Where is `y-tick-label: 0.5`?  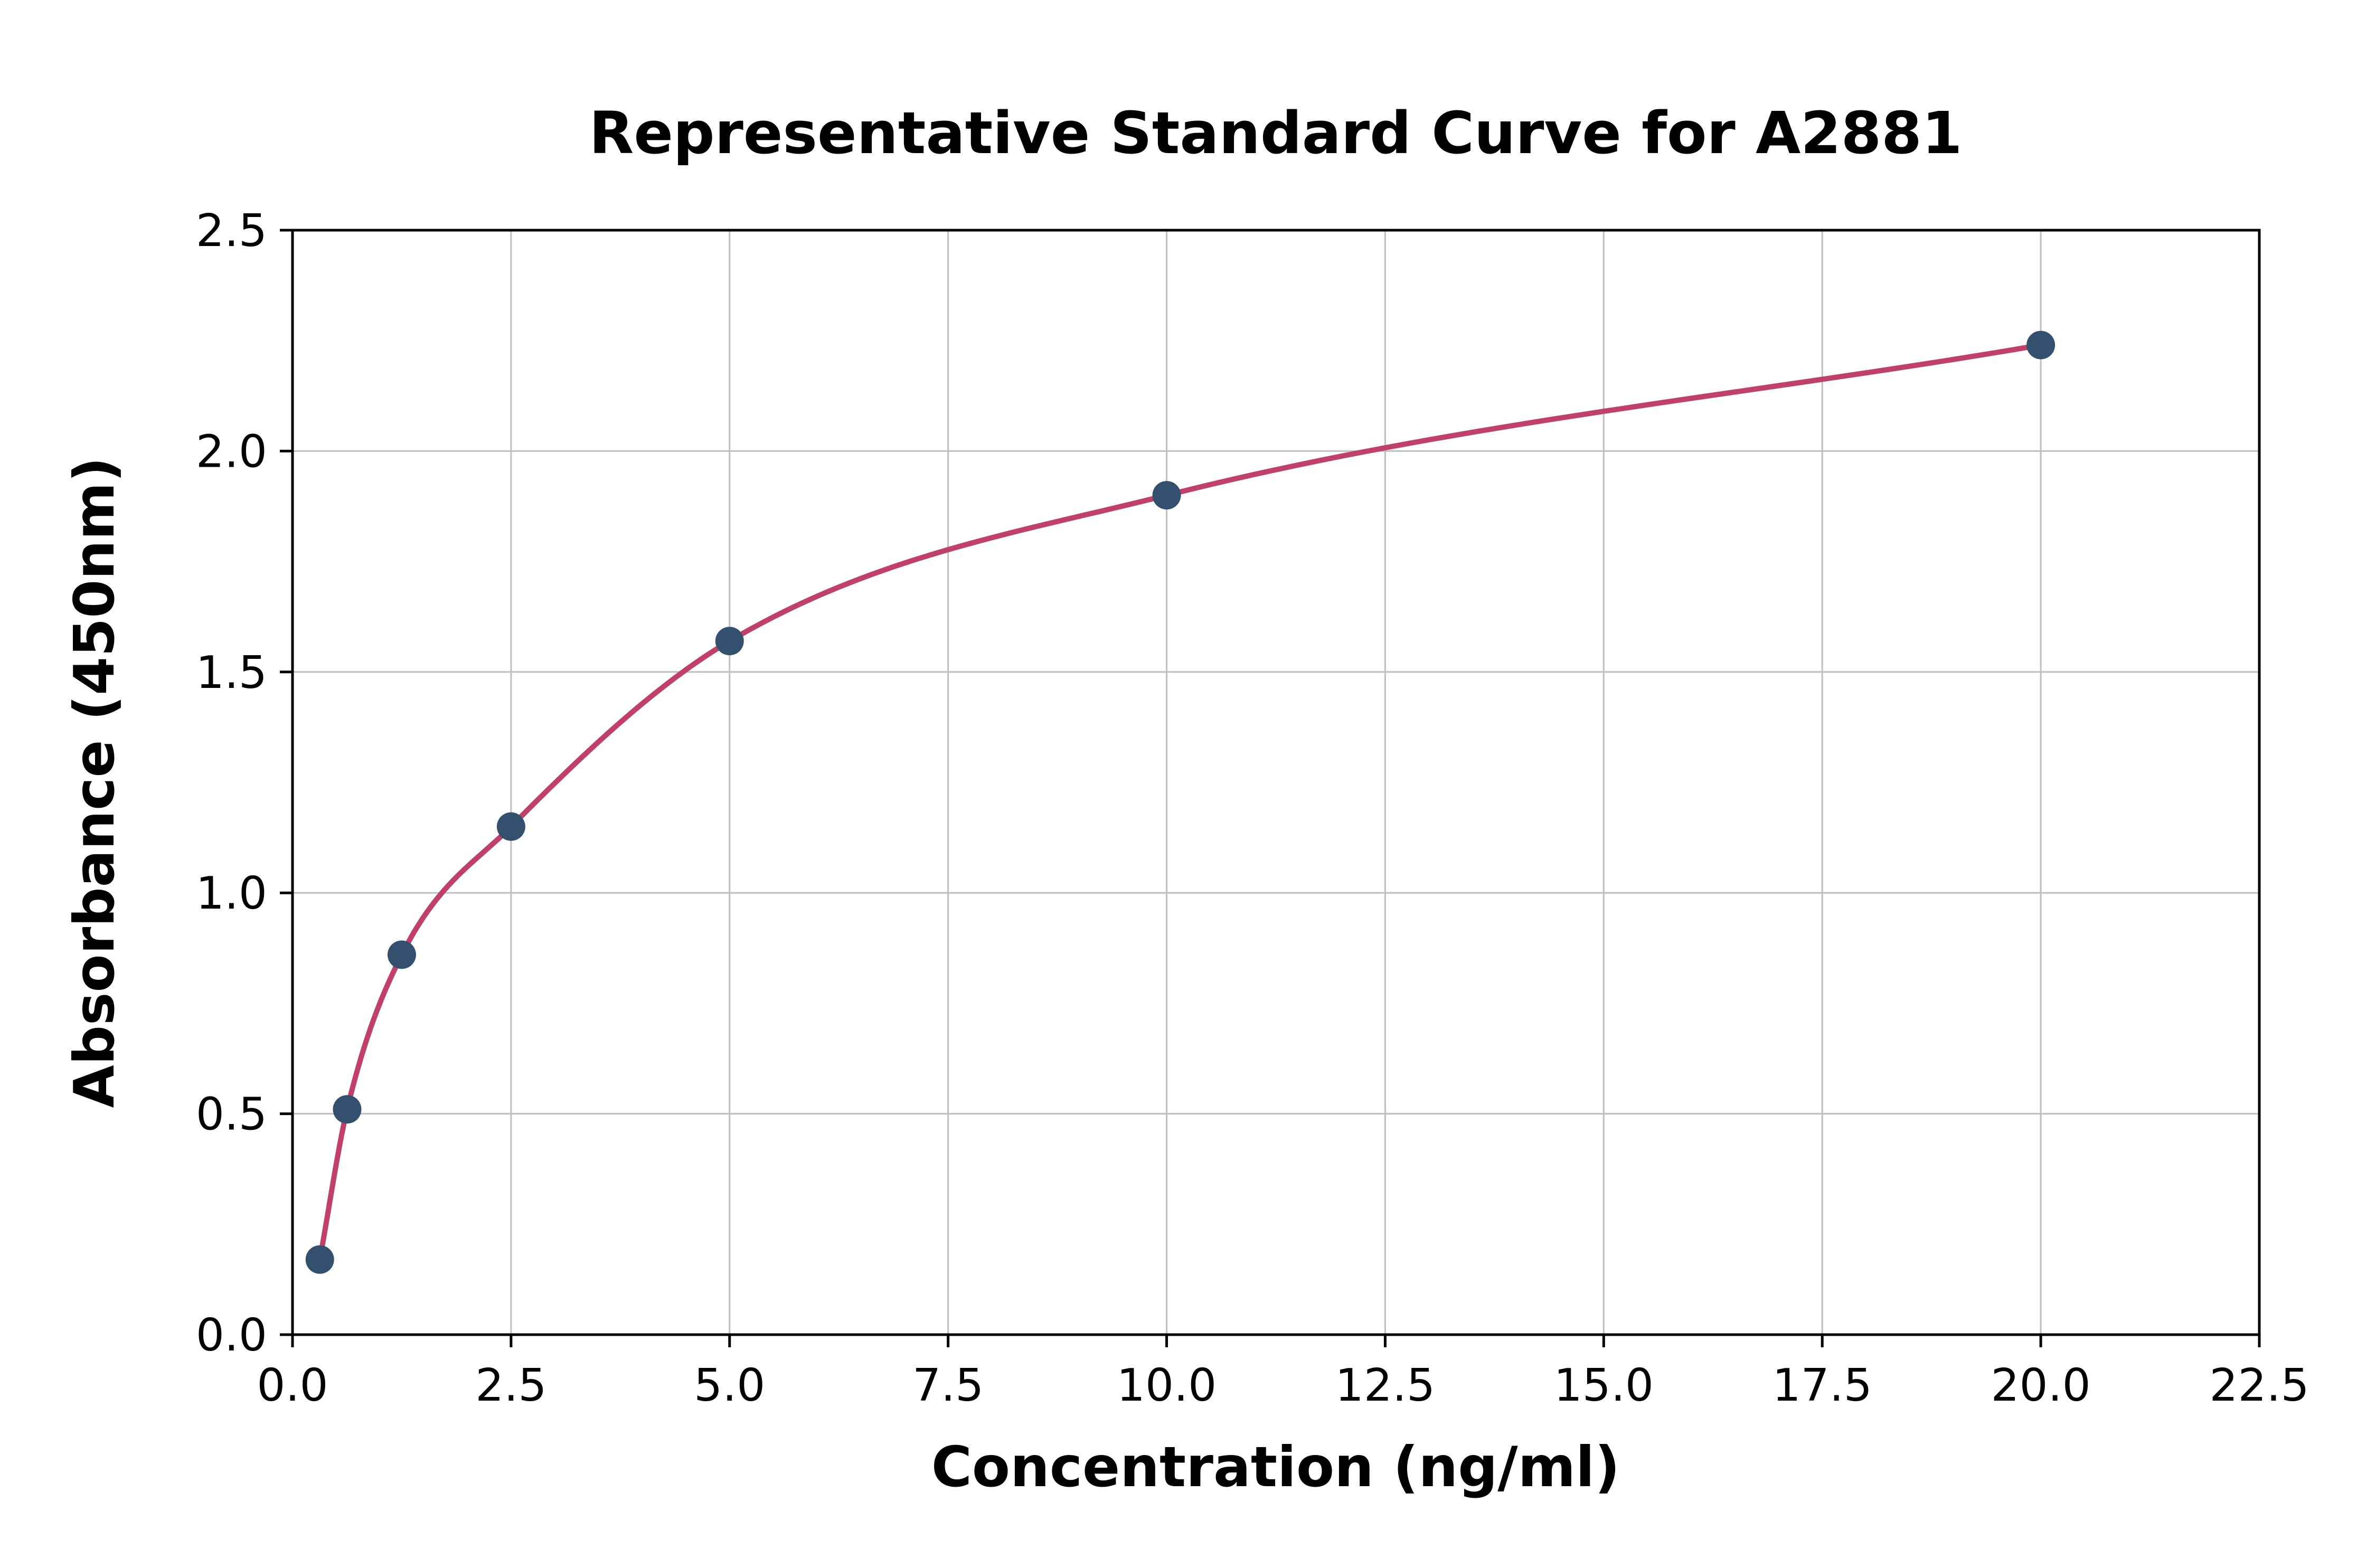
y-tick-label: 0.5 is located at coordinates (232, 1115).